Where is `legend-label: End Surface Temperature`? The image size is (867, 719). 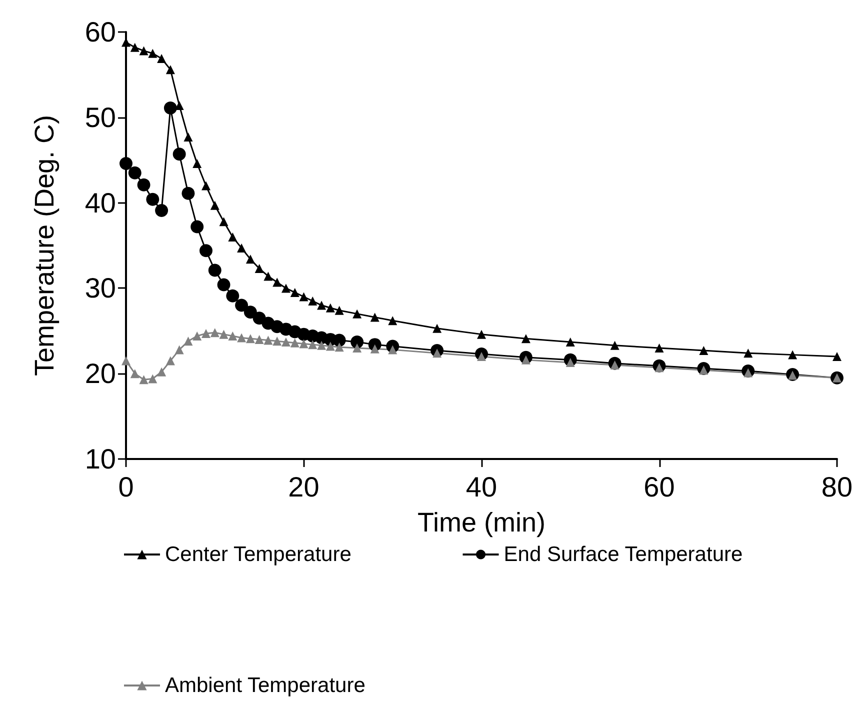
legend-label: End Surface Temperature is located at coordinates (623, 554).